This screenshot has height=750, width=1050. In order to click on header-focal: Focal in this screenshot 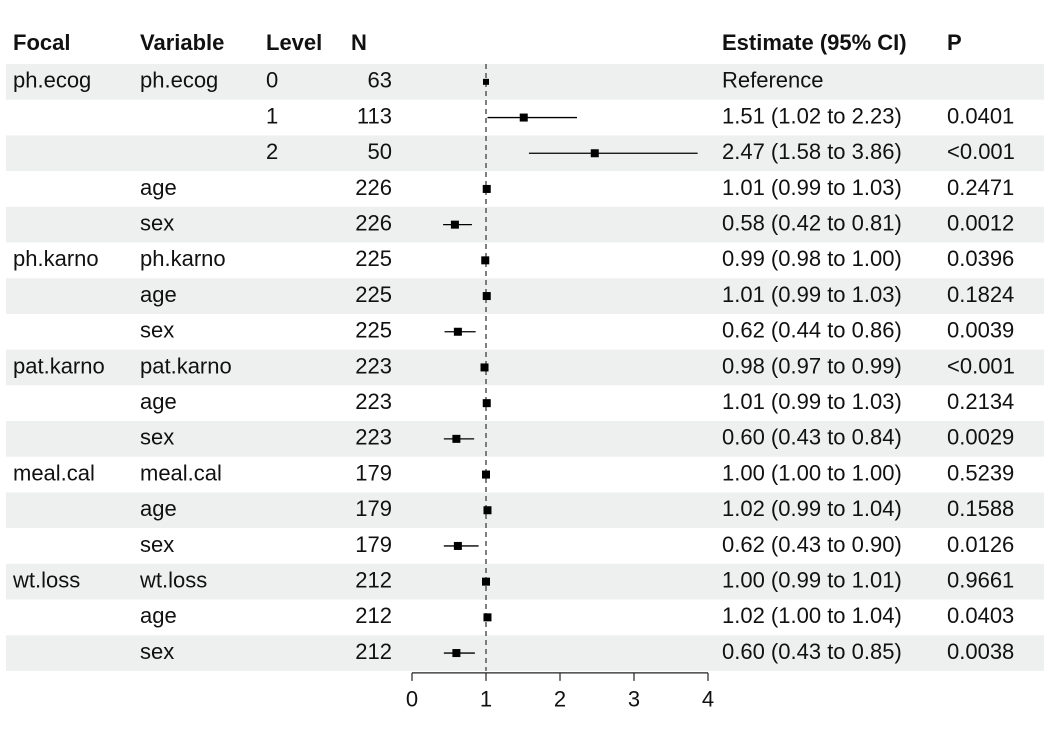, I will do `click(41, 42)`.